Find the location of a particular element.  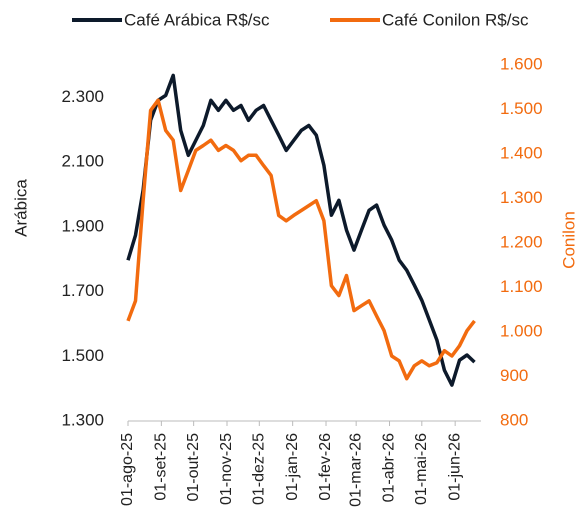

x-tick-label: 01-dez-25 is located at coordinates (259, 469).